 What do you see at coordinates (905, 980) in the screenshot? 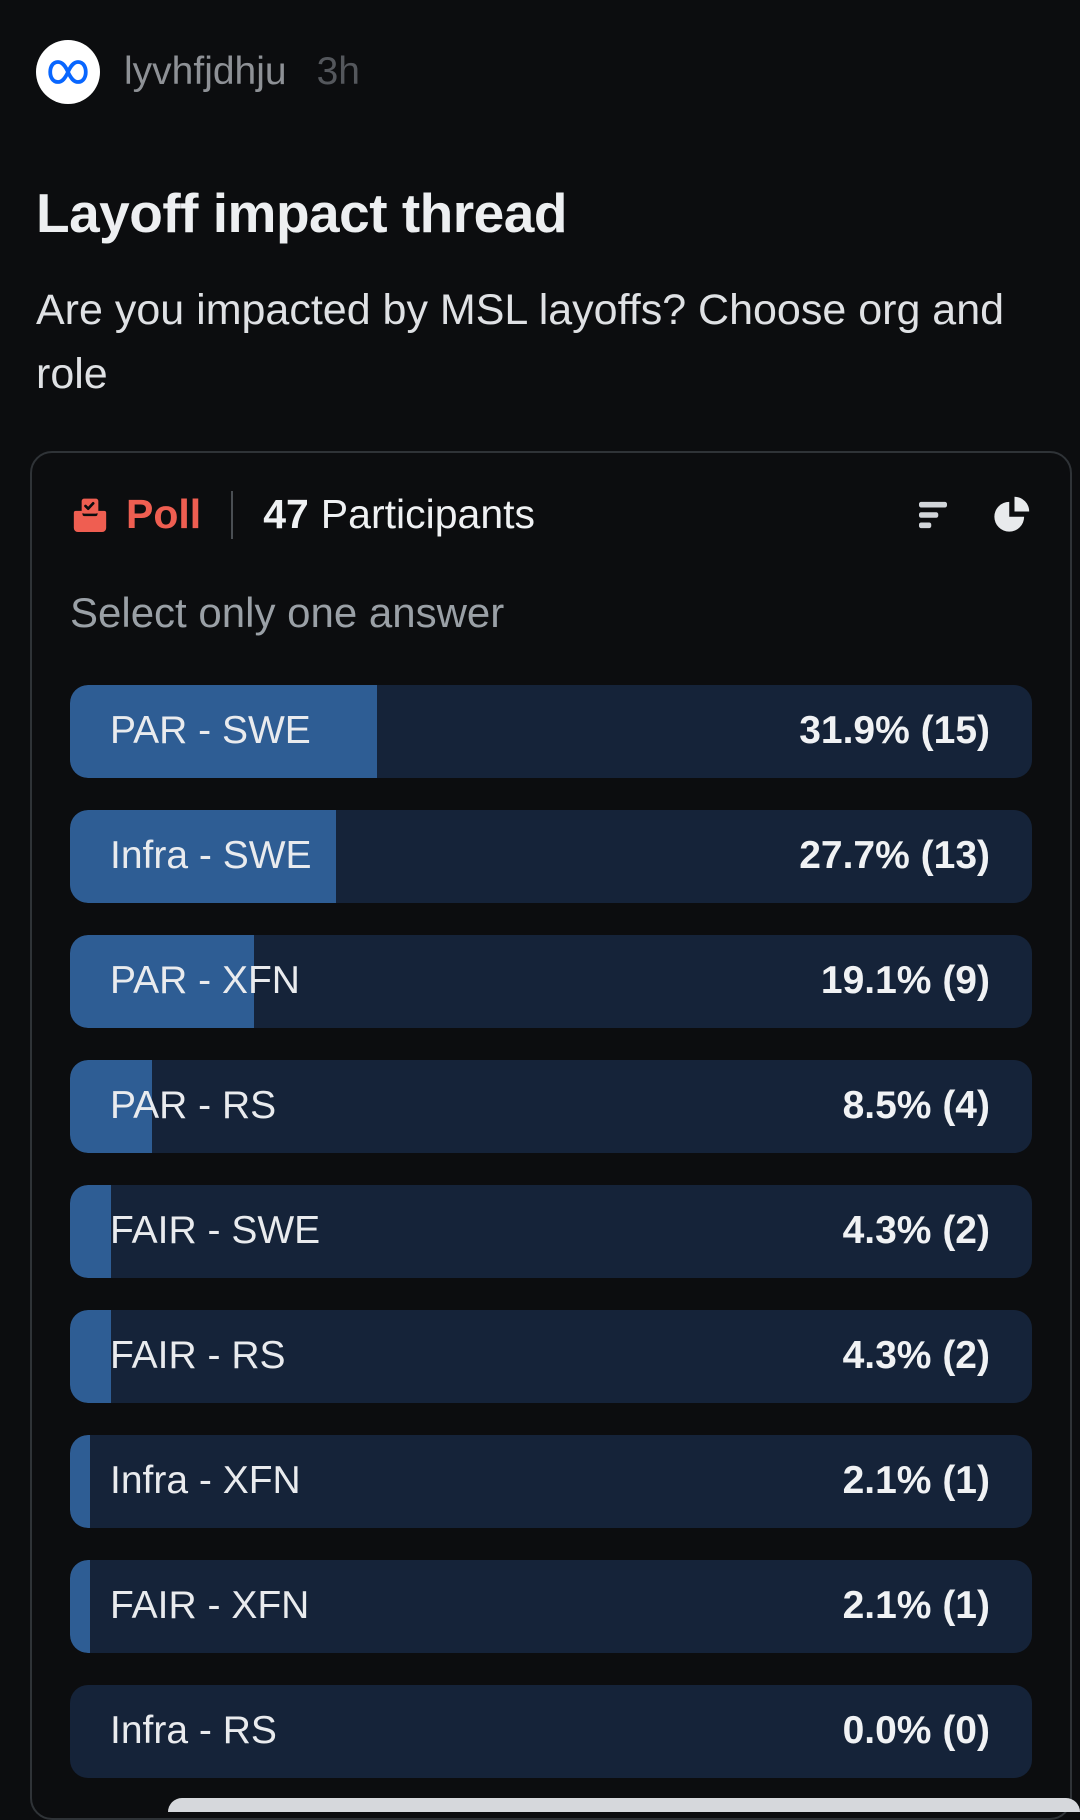
I see `option-result: 19.1% (9)` at bounding box center [905, 980].